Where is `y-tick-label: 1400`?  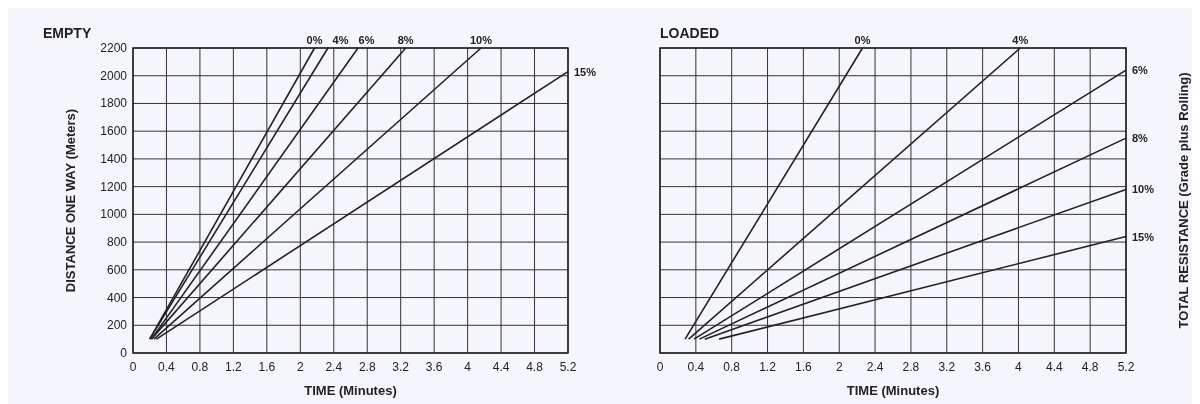
y-tick-label: 1400 is located at coordinates (114, 158).